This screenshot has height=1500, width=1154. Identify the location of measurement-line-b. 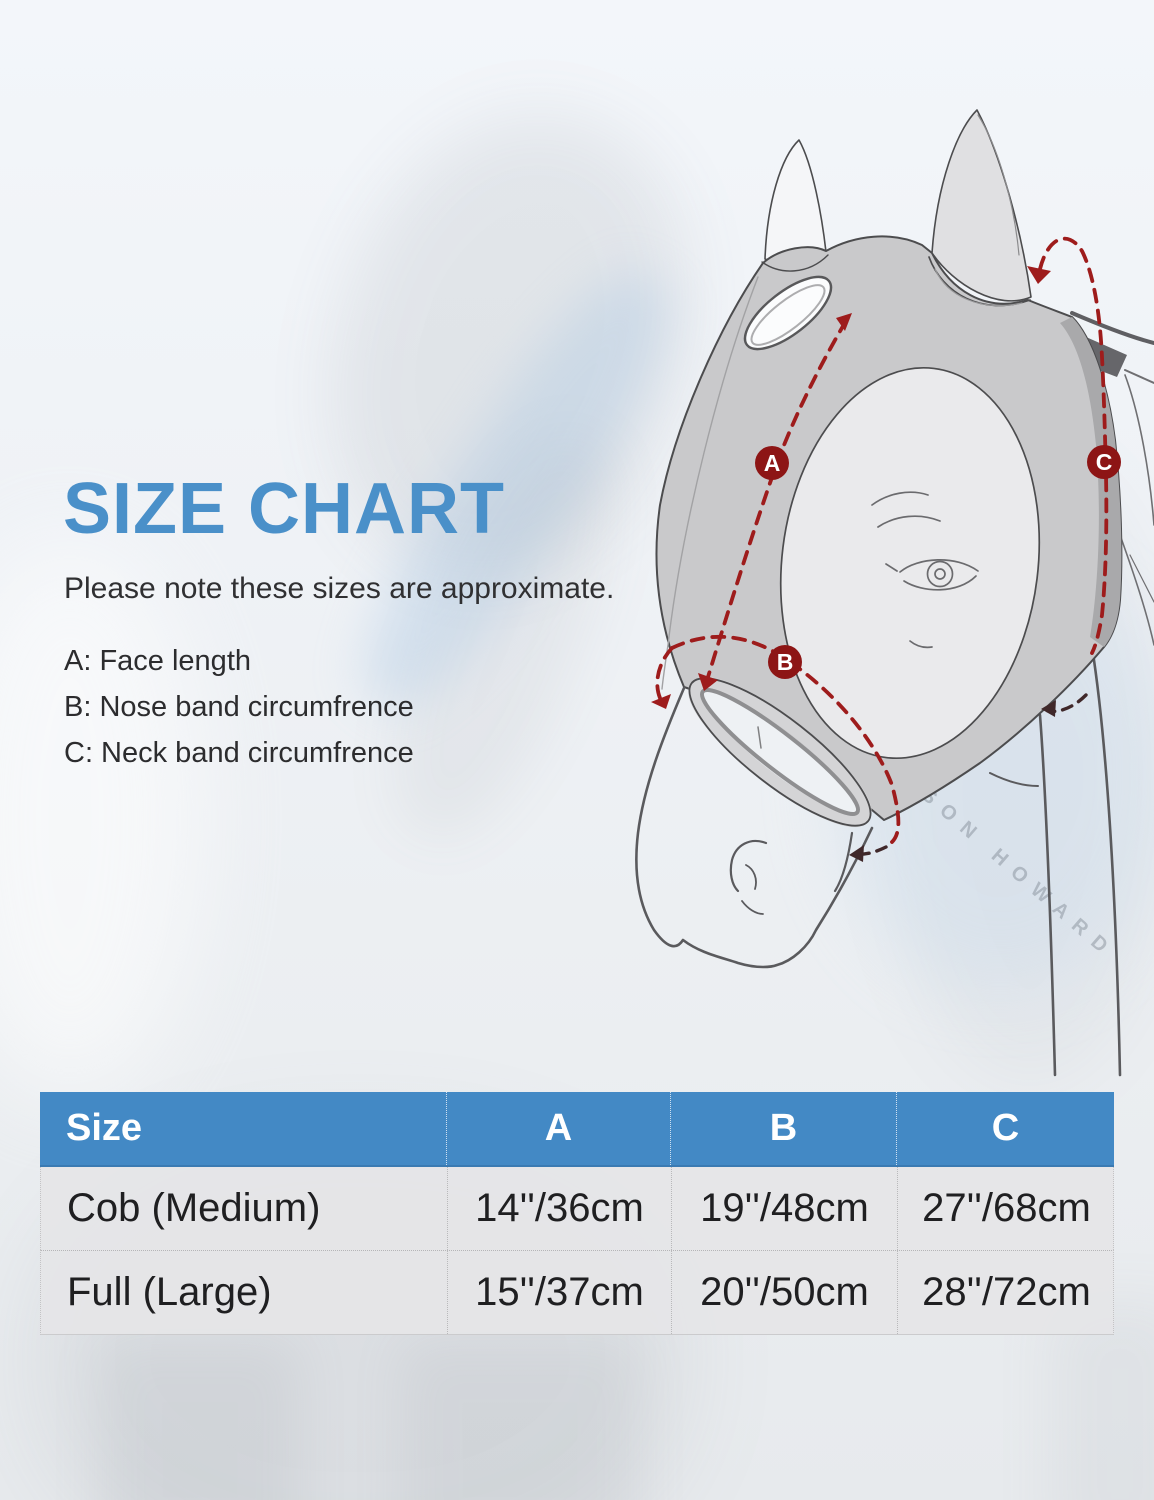
(776, 748).